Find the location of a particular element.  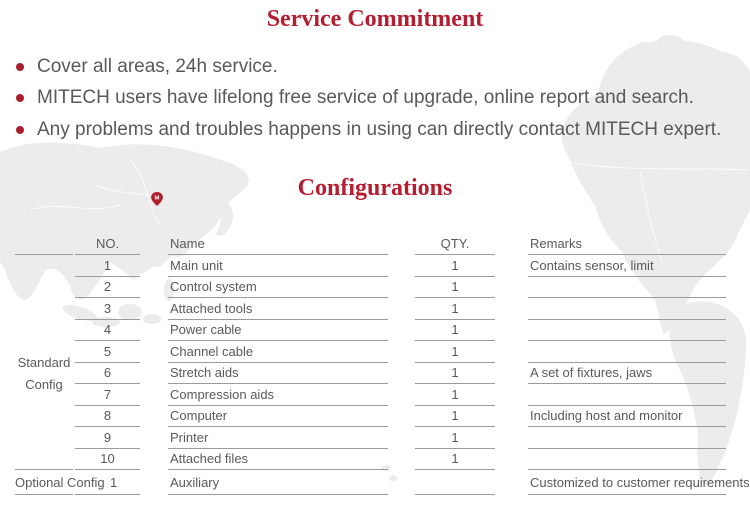

cell-no: 7 is located at coordinates (107, 395).